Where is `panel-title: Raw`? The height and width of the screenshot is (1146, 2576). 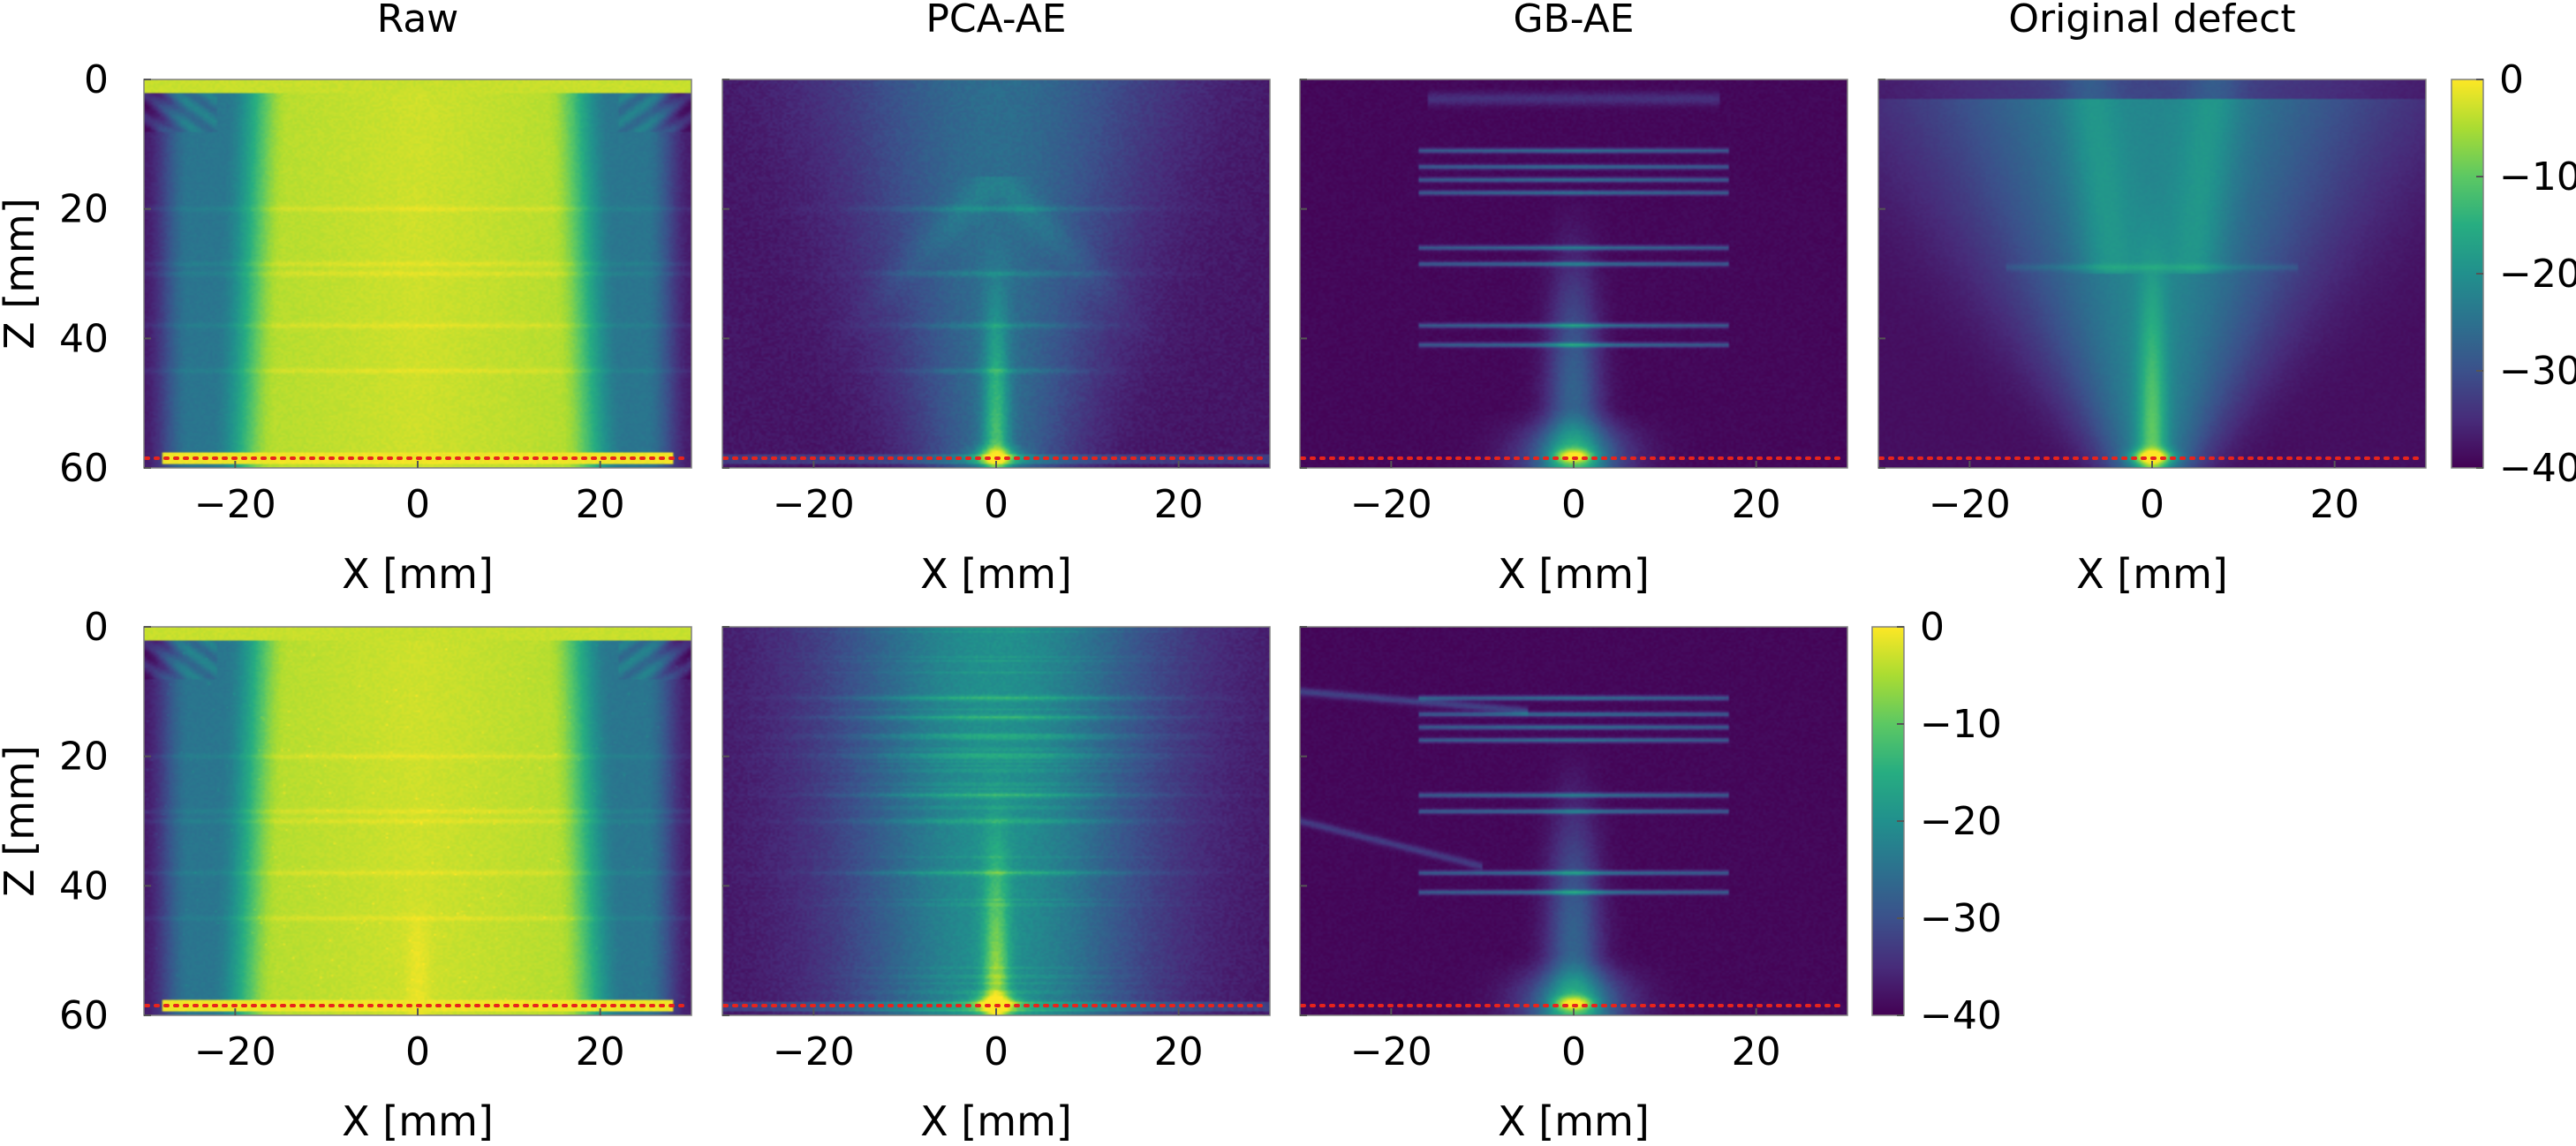 panel-title: Raw is located at coordinates (418, 20).